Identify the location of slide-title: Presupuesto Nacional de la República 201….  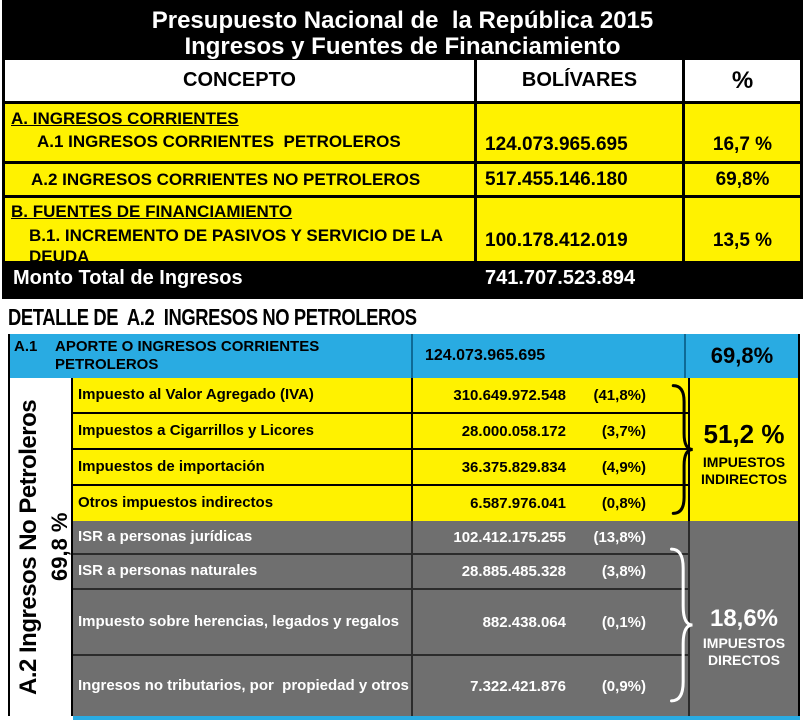
(402, 31).